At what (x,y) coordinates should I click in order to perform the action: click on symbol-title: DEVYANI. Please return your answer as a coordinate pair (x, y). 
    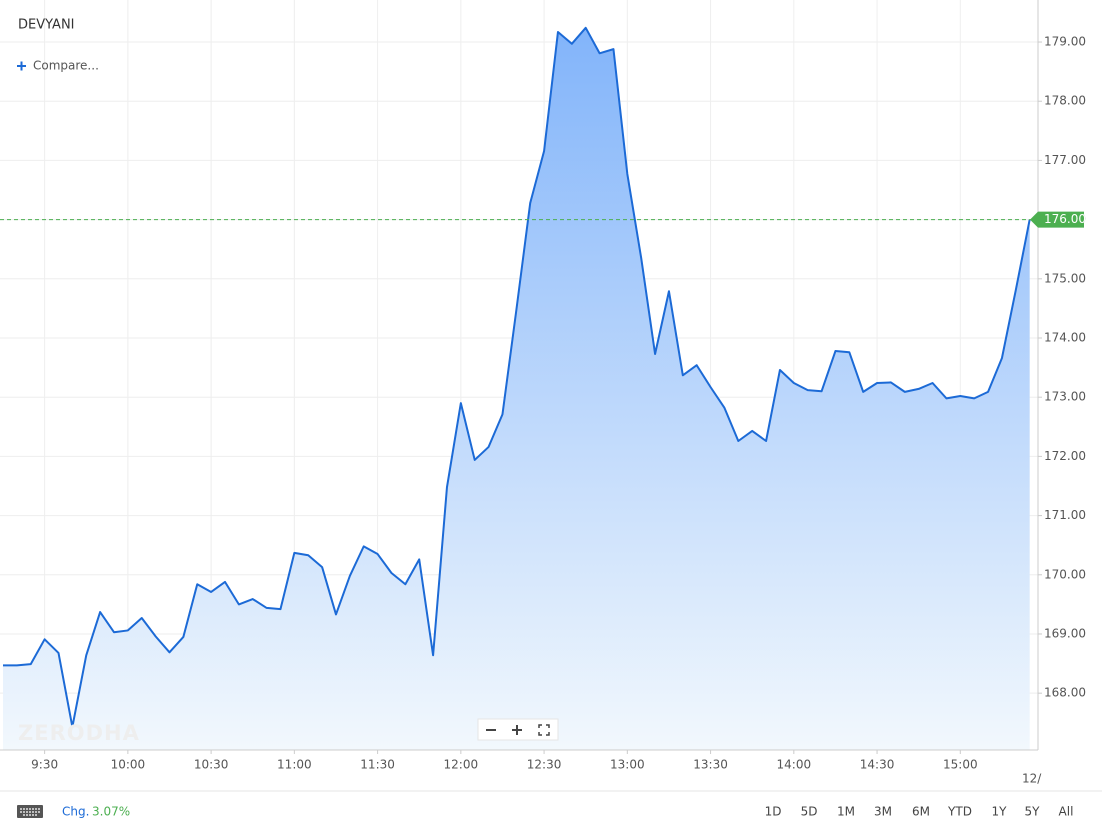
    Looking at the image, I should click on (46, 25).